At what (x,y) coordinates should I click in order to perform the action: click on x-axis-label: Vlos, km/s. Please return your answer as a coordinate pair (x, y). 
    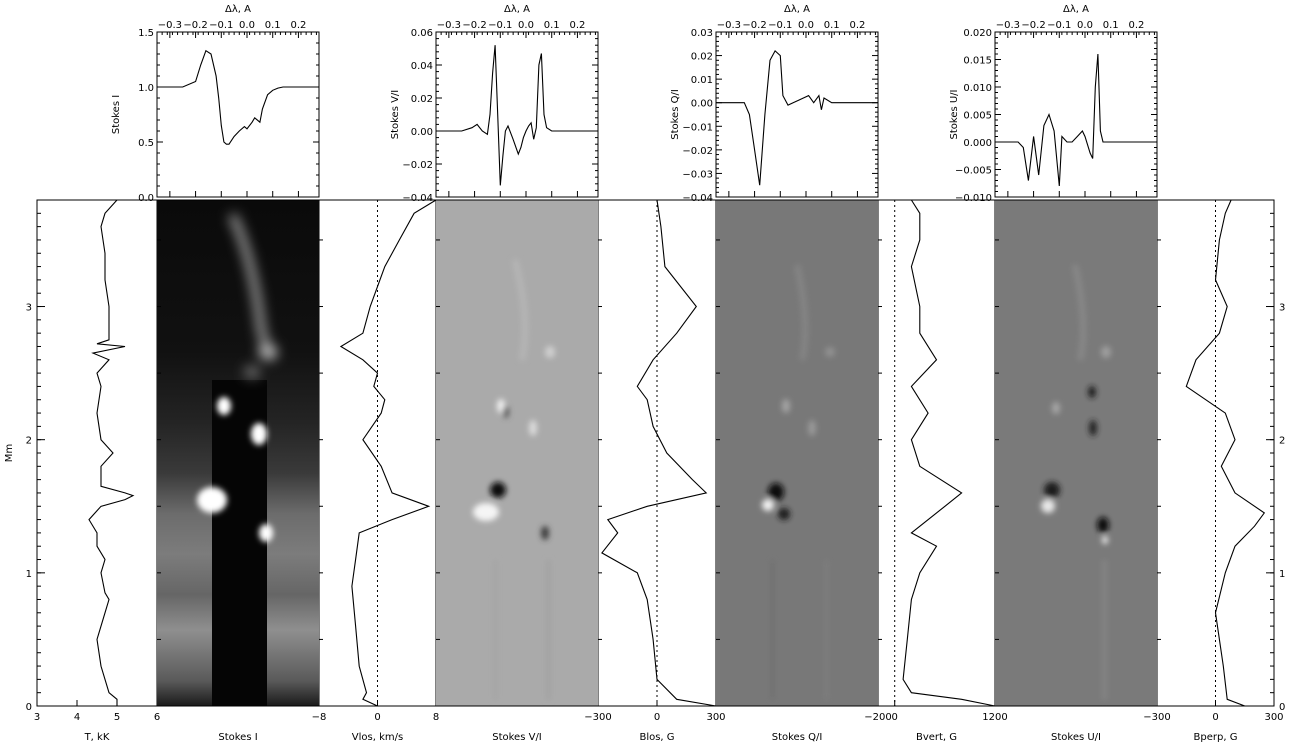
    Looking at the image, I should click on (377, 737).